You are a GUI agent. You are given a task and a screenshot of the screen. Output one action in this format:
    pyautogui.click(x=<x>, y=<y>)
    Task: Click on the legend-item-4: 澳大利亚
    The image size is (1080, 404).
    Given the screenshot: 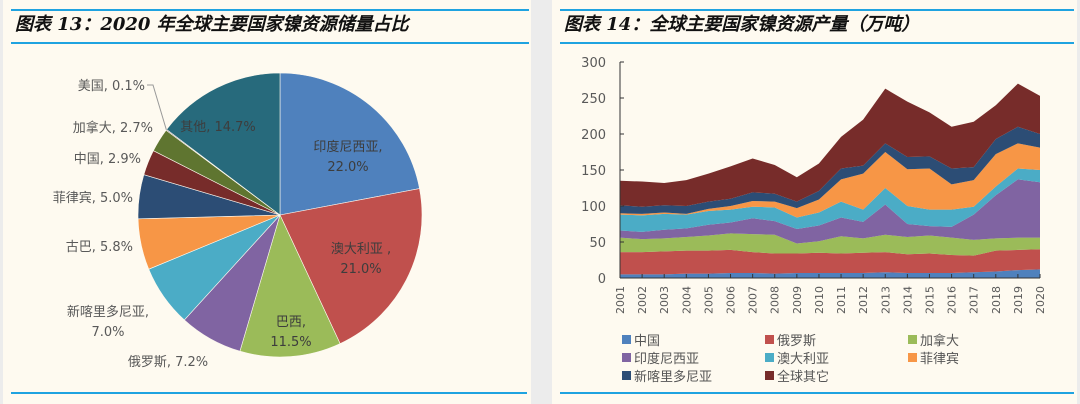 What is the action you would take?
    pyautogui.click(x=797, y=357)
    